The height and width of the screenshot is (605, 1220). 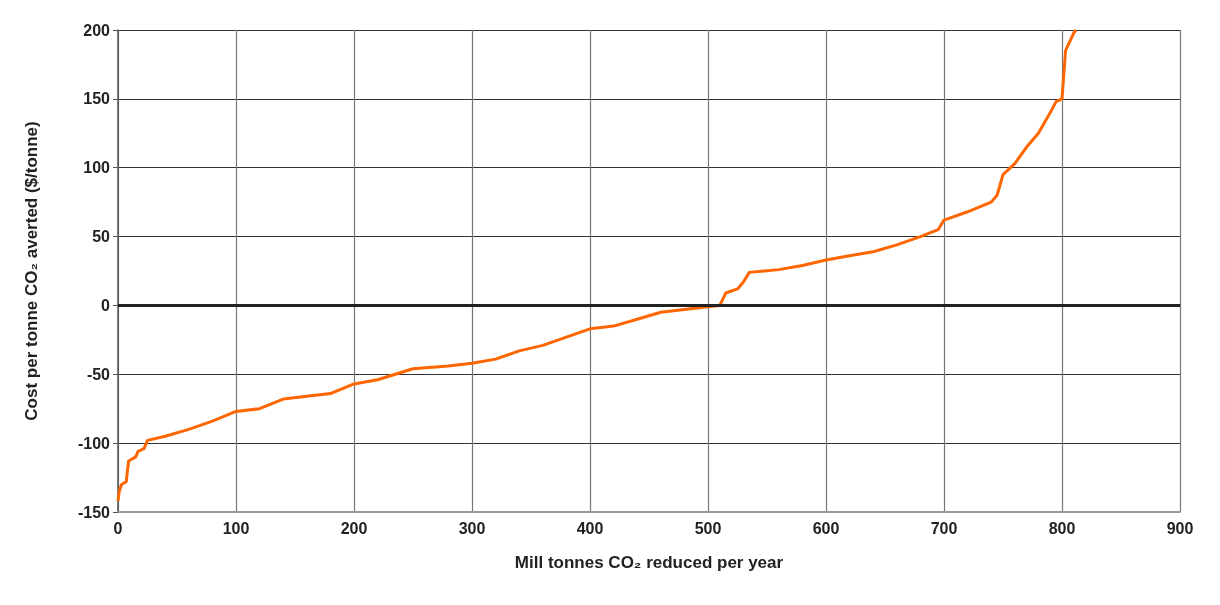 What do you see at coordinates (118, 528) in the screenshot?
I see `x-tick-label: 0` at bounding box center [118, 528].